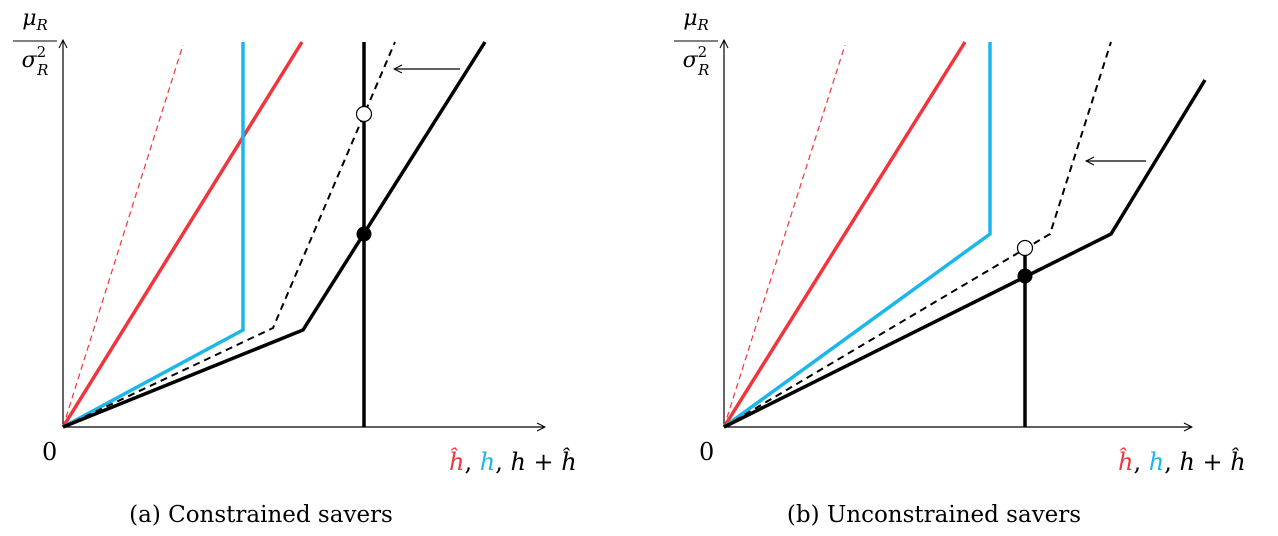  I want to click on caption-a: (a) Constrained savers, so click(261, 515).